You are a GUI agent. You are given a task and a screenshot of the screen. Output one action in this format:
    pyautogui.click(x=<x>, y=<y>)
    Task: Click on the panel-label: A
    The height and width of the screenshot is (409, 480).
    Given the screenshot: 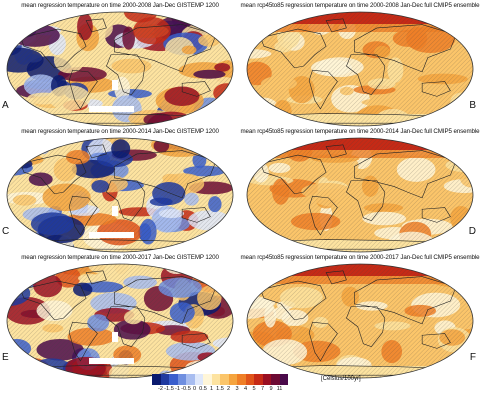 What is the action you would take?
    pyautogui.click(x=5, y=105)
    